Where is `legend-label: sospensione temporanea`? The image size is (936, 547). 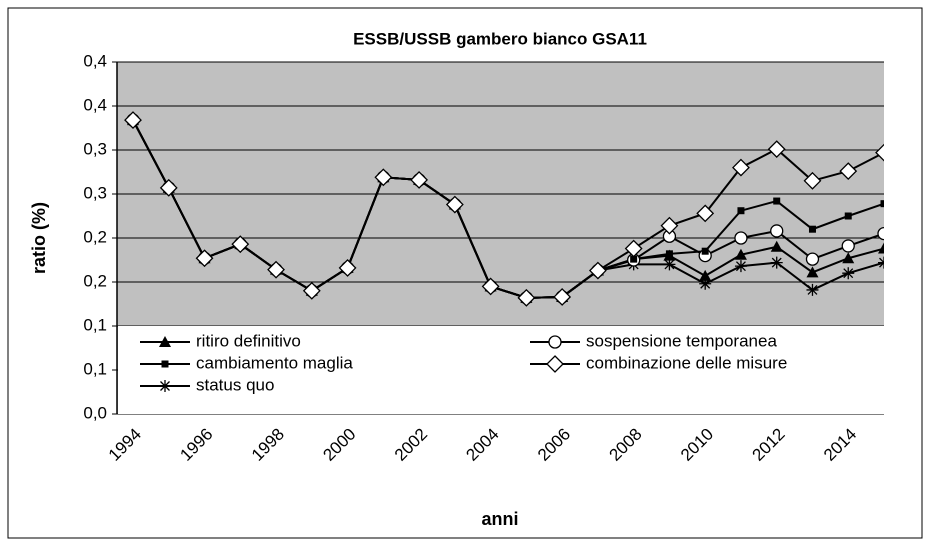
legend-label: sospensione temporanea is located at coordinates (681, 340).